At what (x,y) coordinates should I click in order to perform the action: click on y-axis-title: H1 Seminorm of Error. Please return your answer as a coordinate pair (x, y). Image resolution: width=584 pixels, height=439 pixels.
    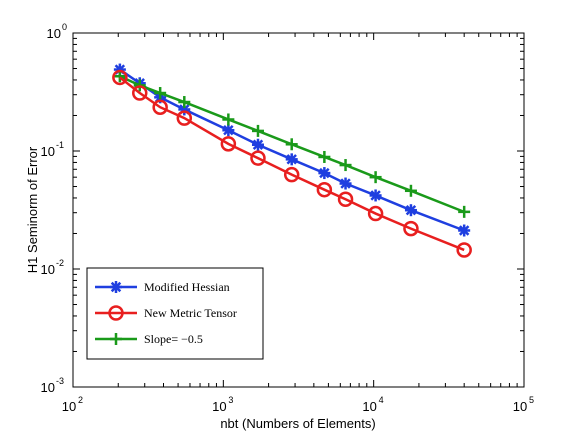
    Looking at the image, I should click on (32, 209).